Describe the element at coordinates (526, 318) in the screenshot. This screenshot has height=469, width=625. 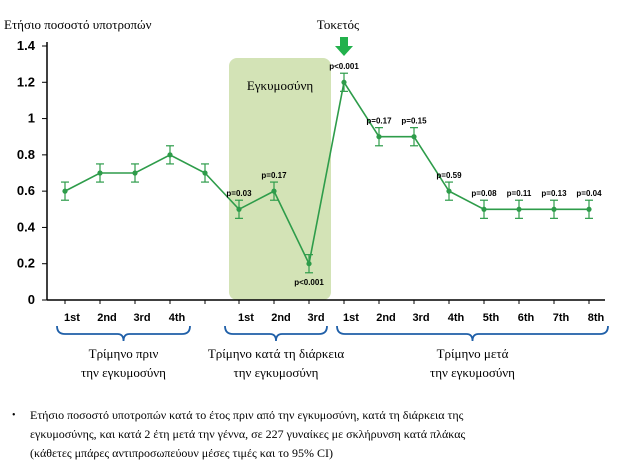
I see `x-tick-label: 6th` at that location.